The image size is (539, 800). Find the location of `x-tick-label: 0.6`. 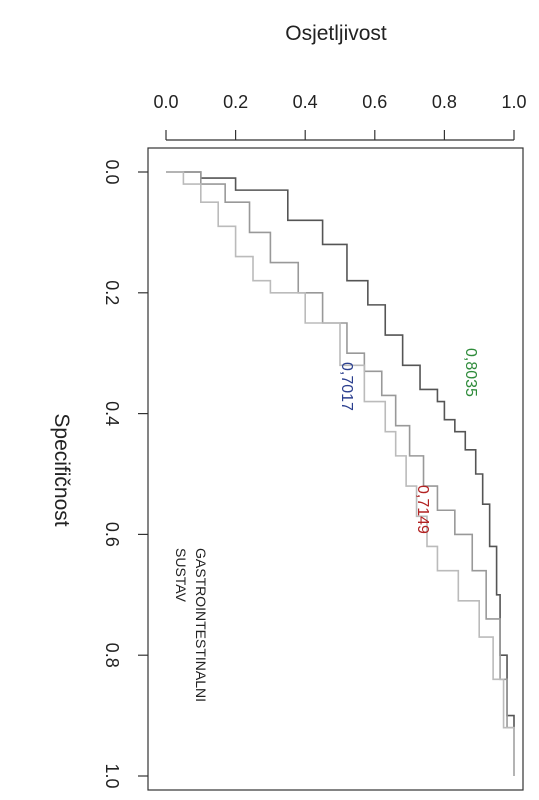

x-tick-label: 0.6 is located at coordinates (374, 102).